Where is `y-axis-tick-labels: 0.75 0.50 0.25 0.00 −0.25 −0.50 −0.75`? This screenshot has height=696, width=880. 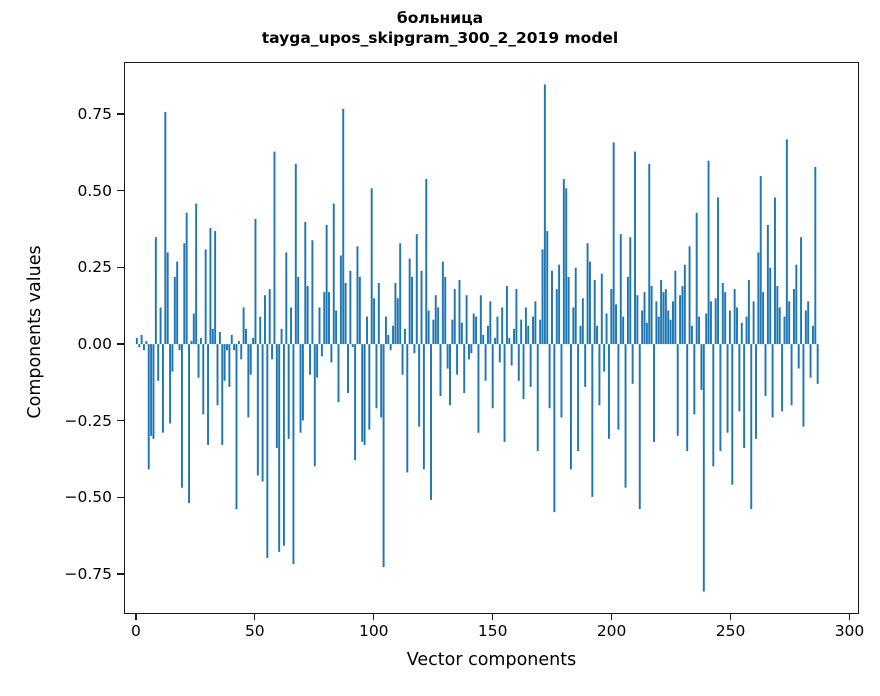 y-axis-tick-labels: 0.75 0.50 0.25 0.00 −0.25 −0.50 −0.75 is located at coordinates (56, 348).